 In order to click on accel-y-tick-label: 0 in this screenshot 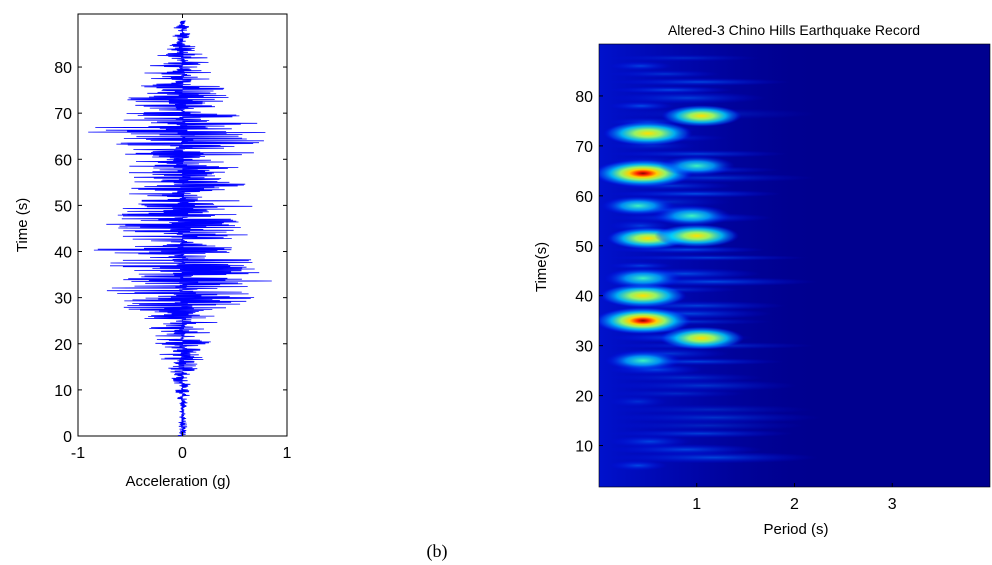, I will do `click(67, 437)`.